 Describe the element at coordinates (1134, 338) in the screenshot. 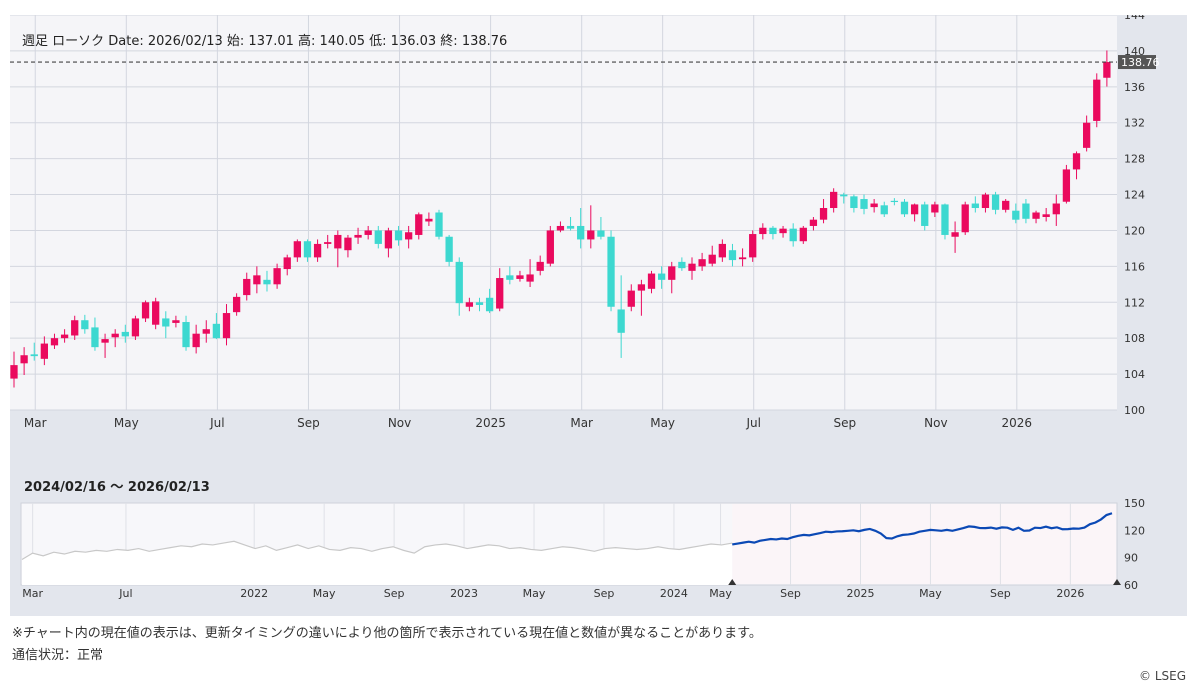

I see `y-tick-label: 108` at that location.